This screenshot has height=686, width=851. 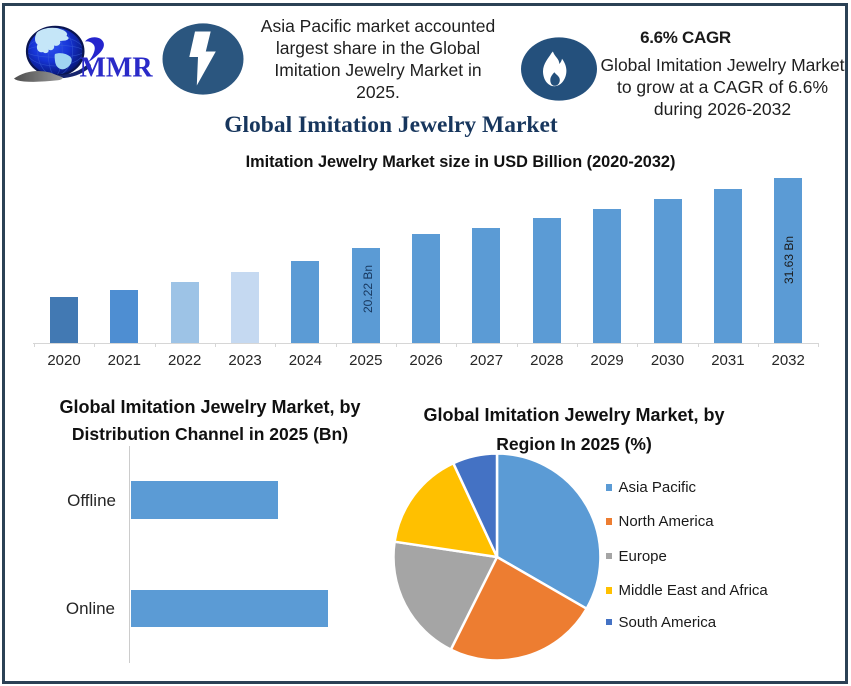 I want to click on svg-text: MMR, so click(x=117, y=68).